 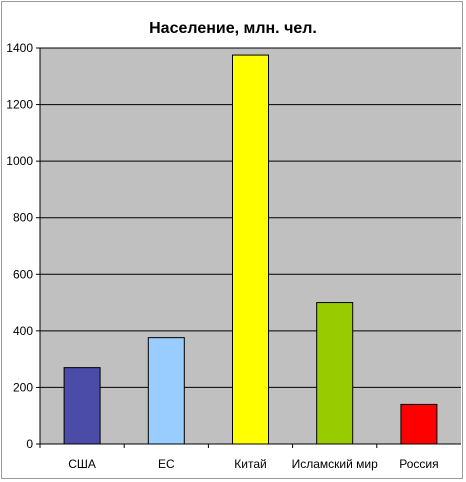 What do you see at coordinates (23, 218) in the screenshot?
I see `y-tick-label: 800` at bounding box center [23, 218].